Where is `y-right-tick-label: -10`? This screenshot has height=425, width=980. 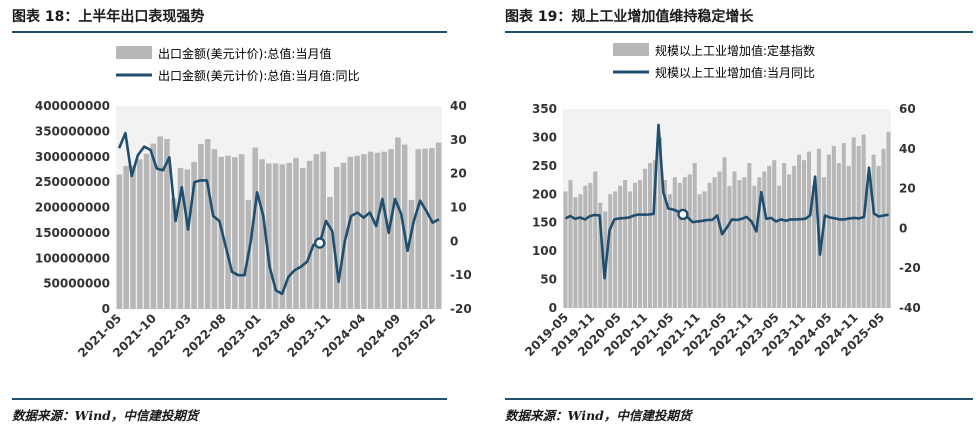 y-right-tick-label: -10 is located at coordinates (461, 275).